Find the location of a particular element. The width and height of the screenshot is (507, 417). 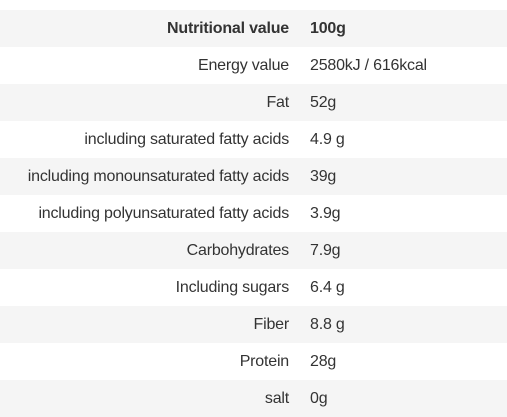

row-label: Fiber is located at coordinates (271, 324).